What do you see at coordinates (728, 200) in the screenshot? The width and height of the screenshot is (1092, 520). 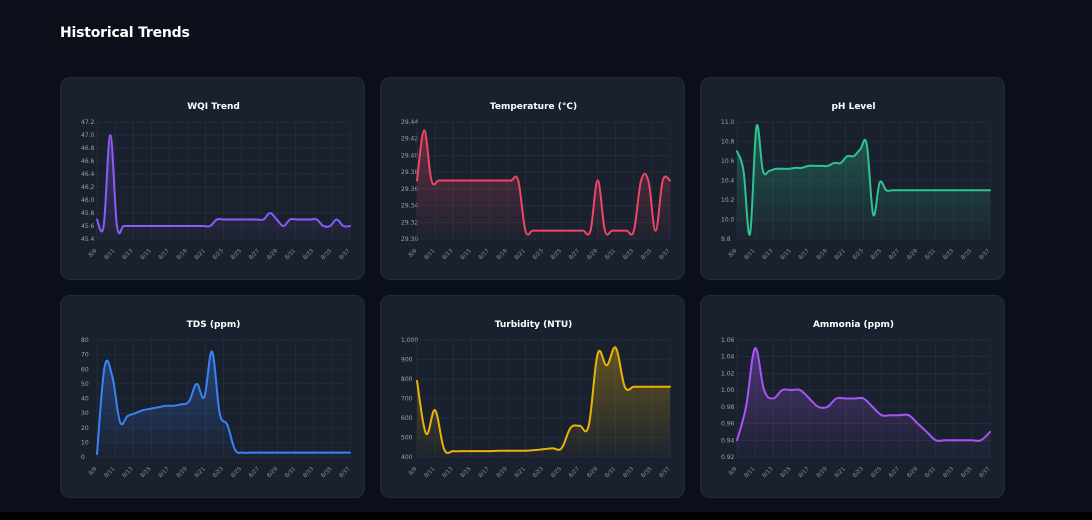 I see `y-tick-label: 10.2` at bounding box center [728, 200].